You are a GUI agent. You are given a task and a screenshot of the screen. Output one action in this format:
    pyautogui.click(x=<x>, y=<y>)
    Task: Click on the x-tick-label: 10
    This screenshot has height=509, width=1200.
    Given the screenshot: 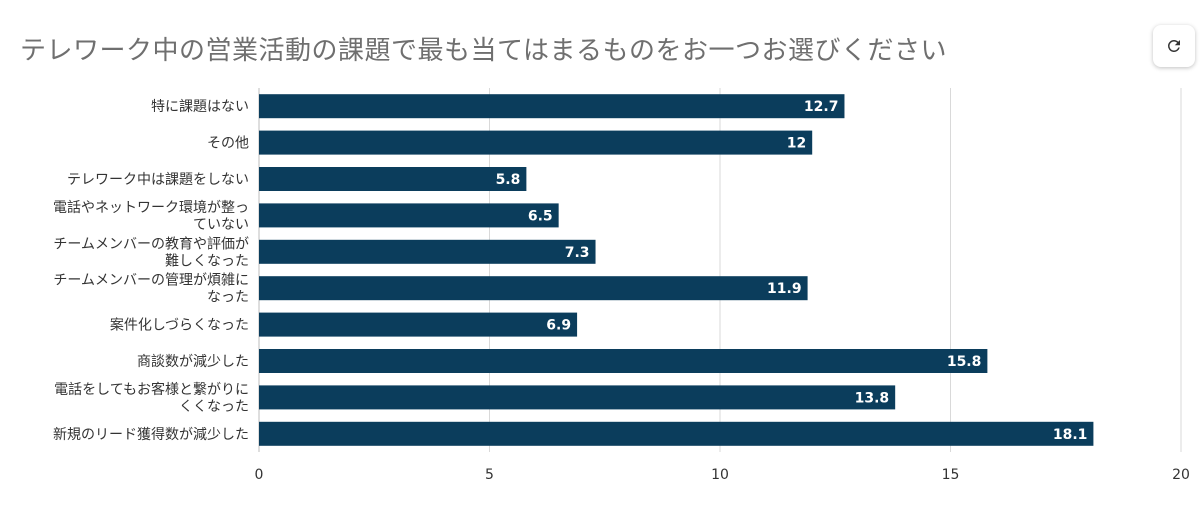 What is the action you would take?
    pyautogui.click(x=720, y=475)
    